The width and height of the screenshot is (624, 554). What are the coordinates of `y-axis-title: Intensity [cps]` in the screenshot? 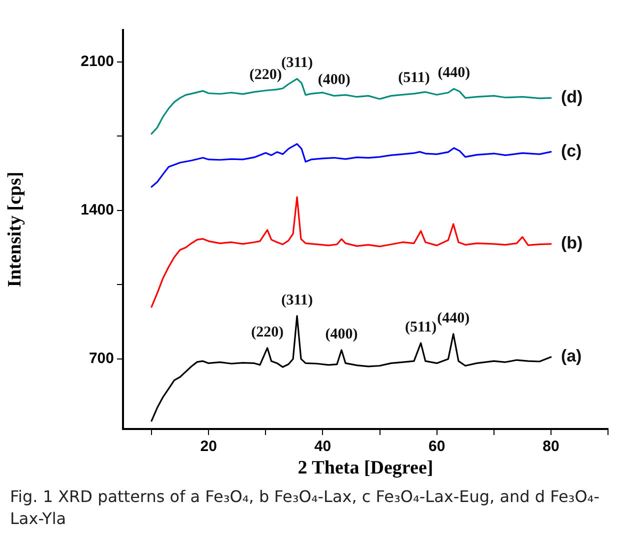 It's located at (15, 230).